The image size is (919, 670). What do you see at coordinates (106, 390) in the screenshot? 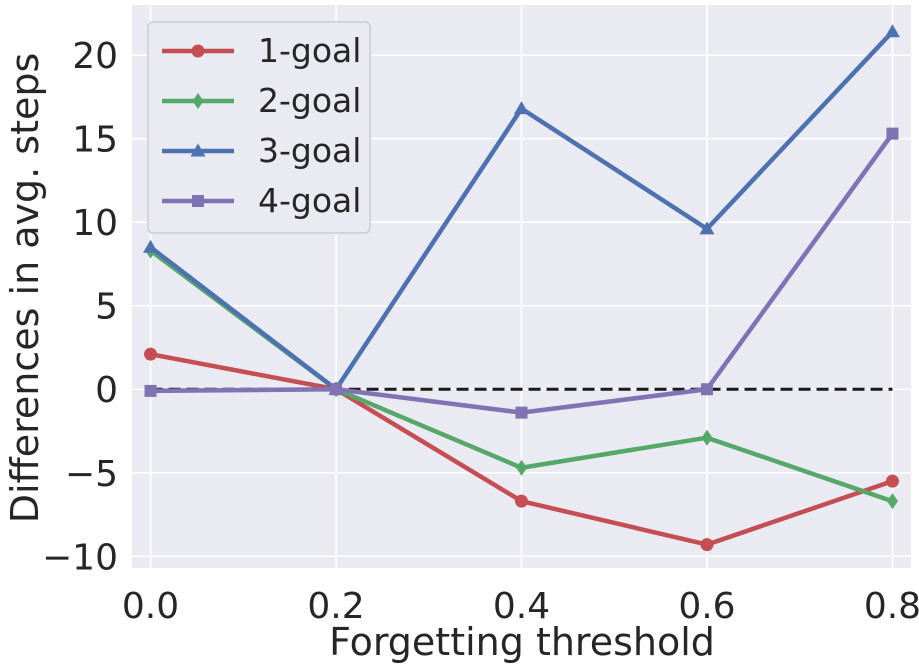
I see `y-tick-label: 0` at bounding box center [106, 390].